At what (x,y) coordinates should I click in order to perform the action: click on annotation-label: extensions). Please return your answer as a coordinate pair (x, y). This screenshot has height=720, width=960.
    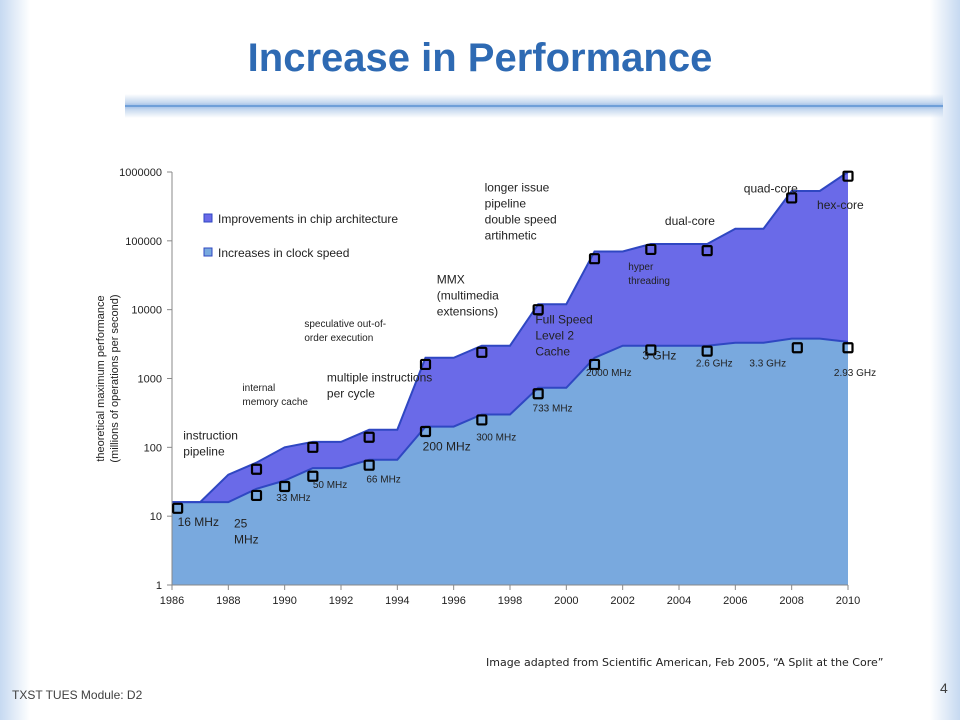
    Looking at the image, I should click on (467, 311).